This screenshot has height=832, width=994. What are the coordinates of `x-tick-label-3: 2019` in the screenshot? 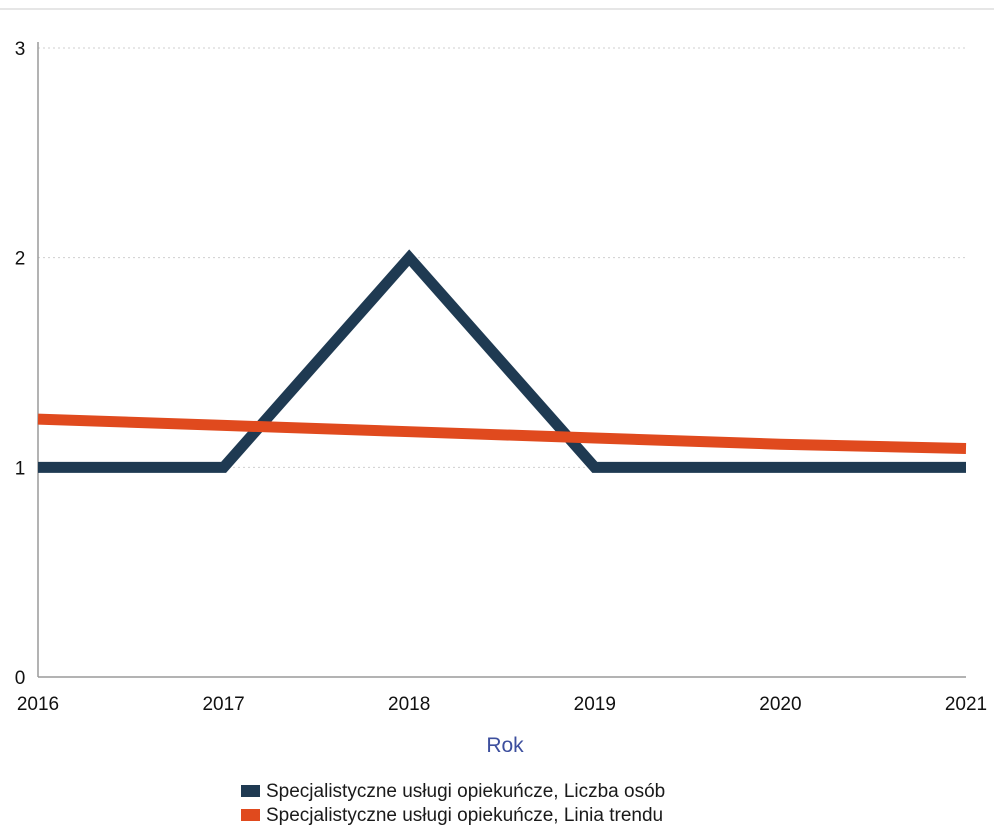 It's located at (595, 704).